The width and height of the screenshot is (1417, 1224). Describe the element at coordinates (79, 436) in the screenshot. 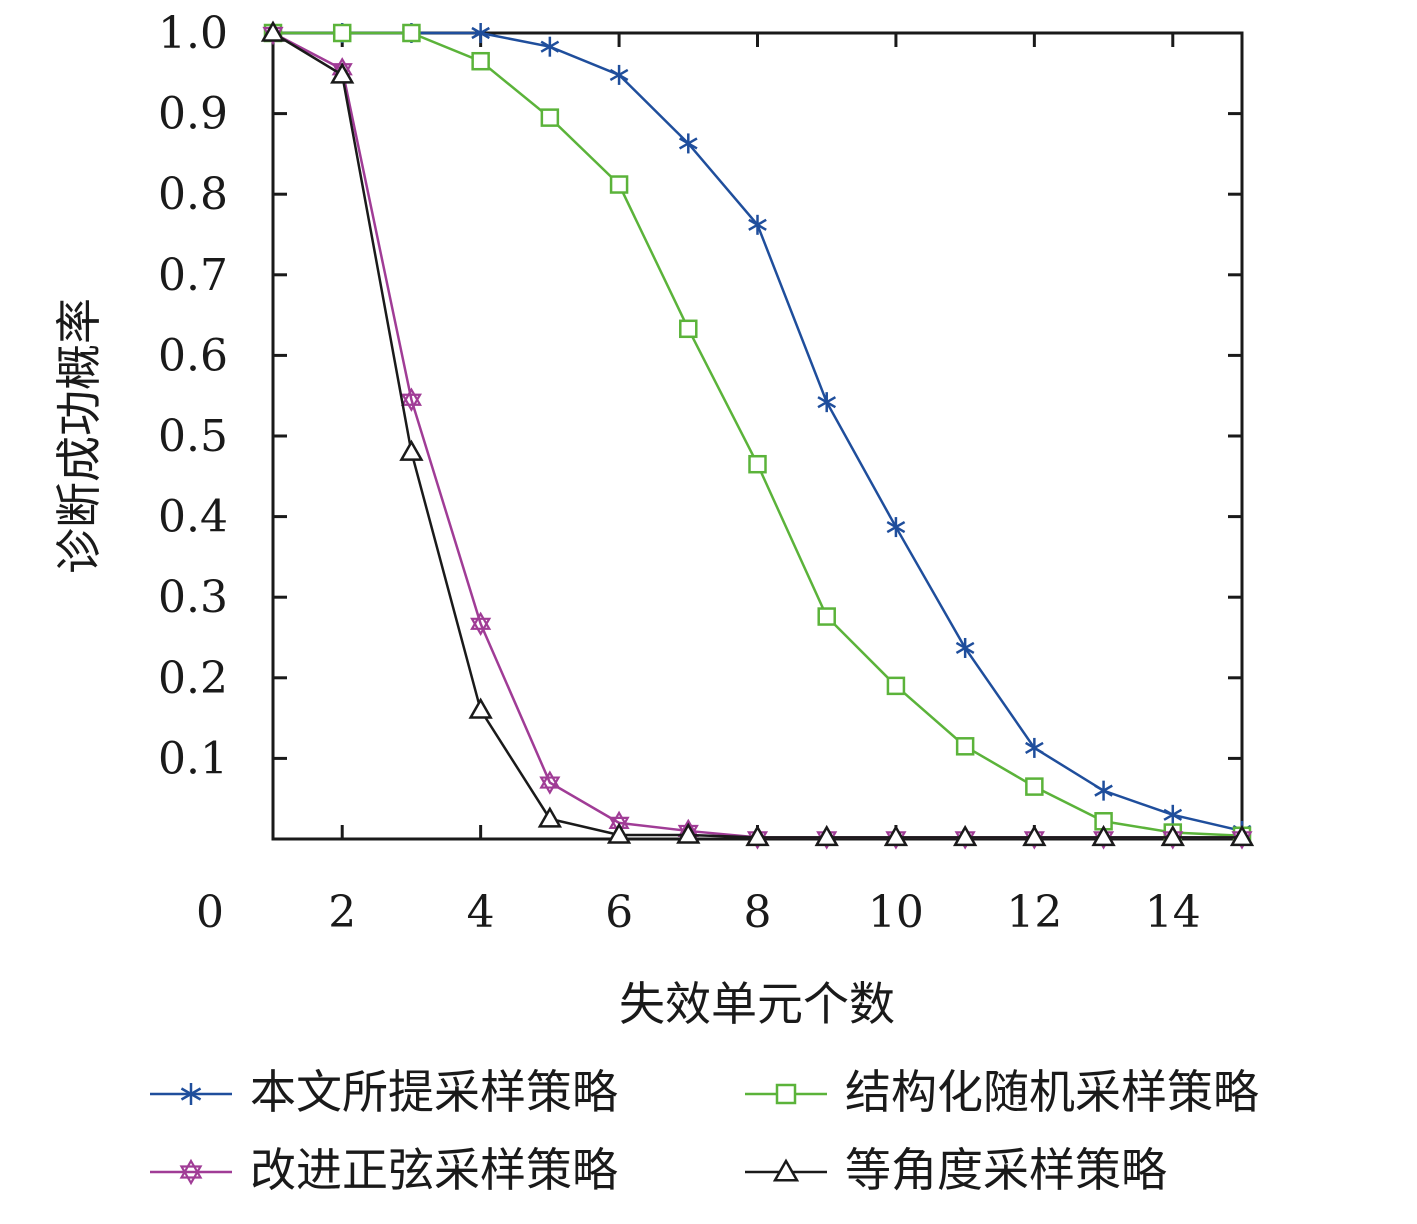

I see `y-axis-title: 诊断成功概率` at that location.